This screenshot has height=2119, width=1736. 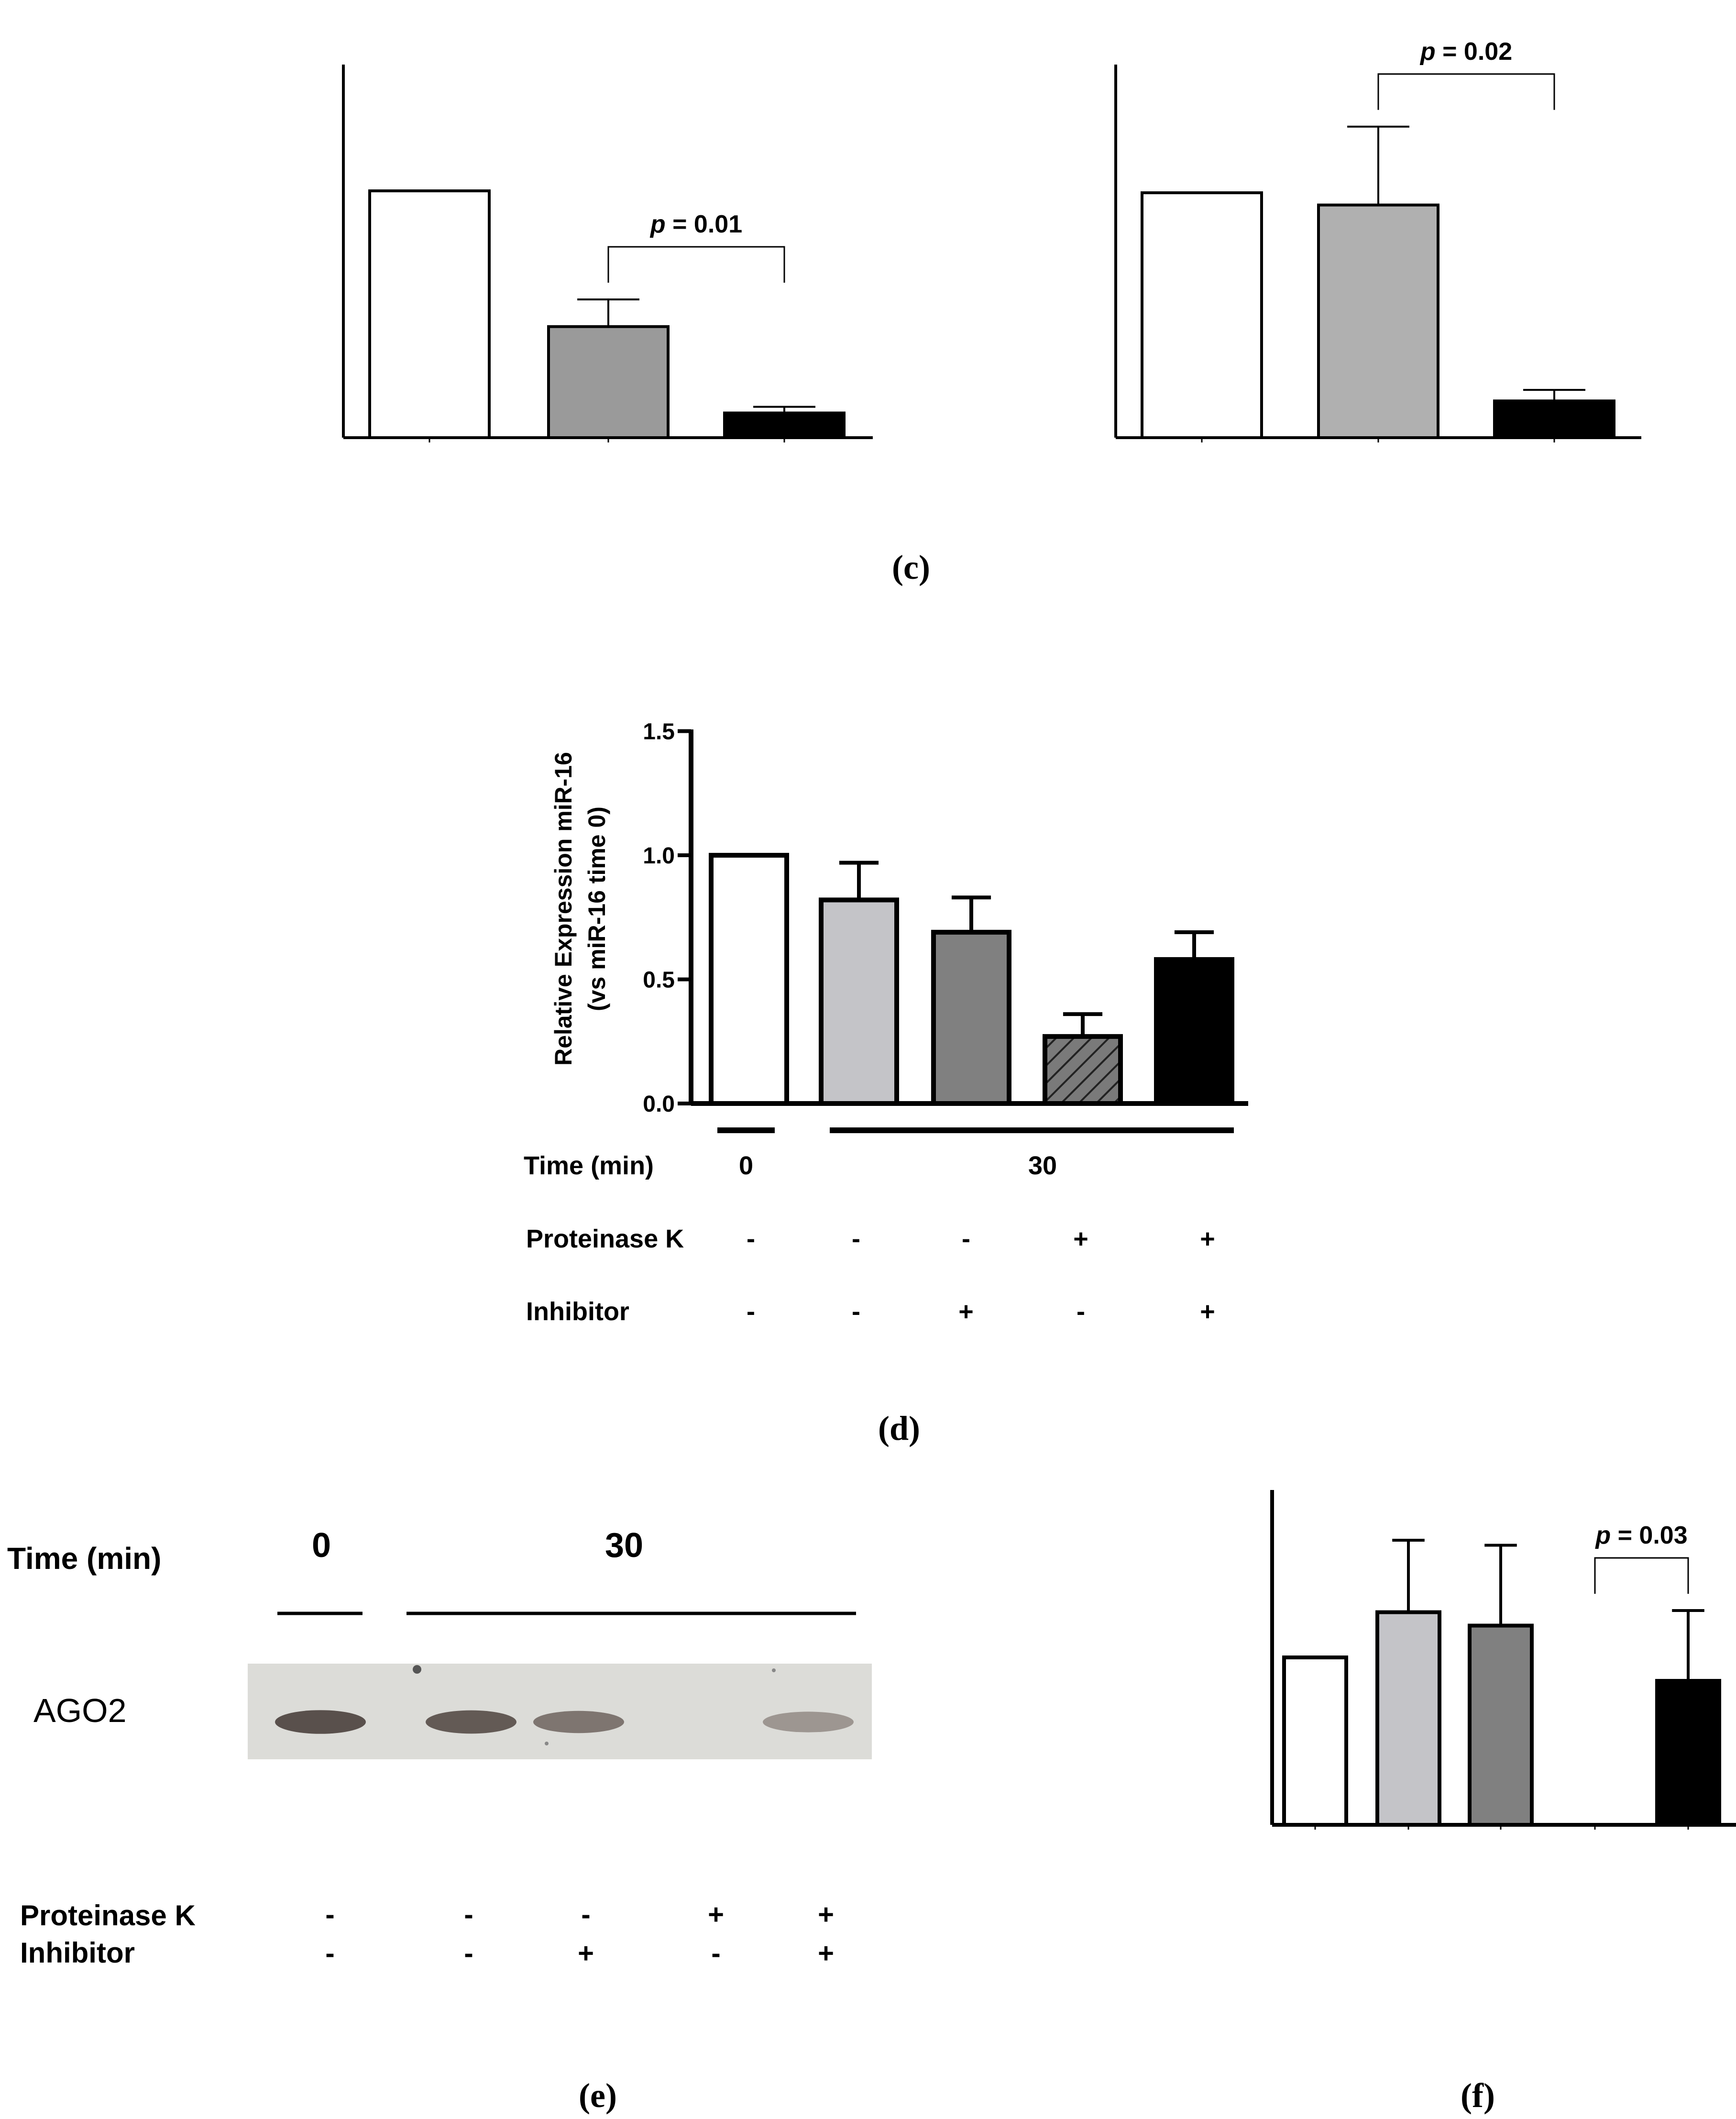 I want to click on d-ylabel-line1: Relative Expression miR-16, so click(x=563, y=909).